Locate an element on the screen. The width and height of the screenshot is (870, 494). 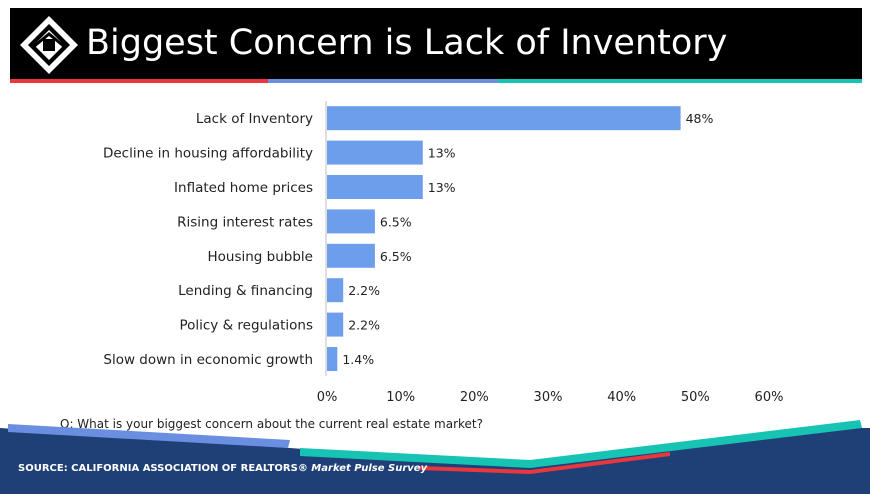
slide-title: Biggest Concern is Lack of Inventory is located at coordinates (407, 43).